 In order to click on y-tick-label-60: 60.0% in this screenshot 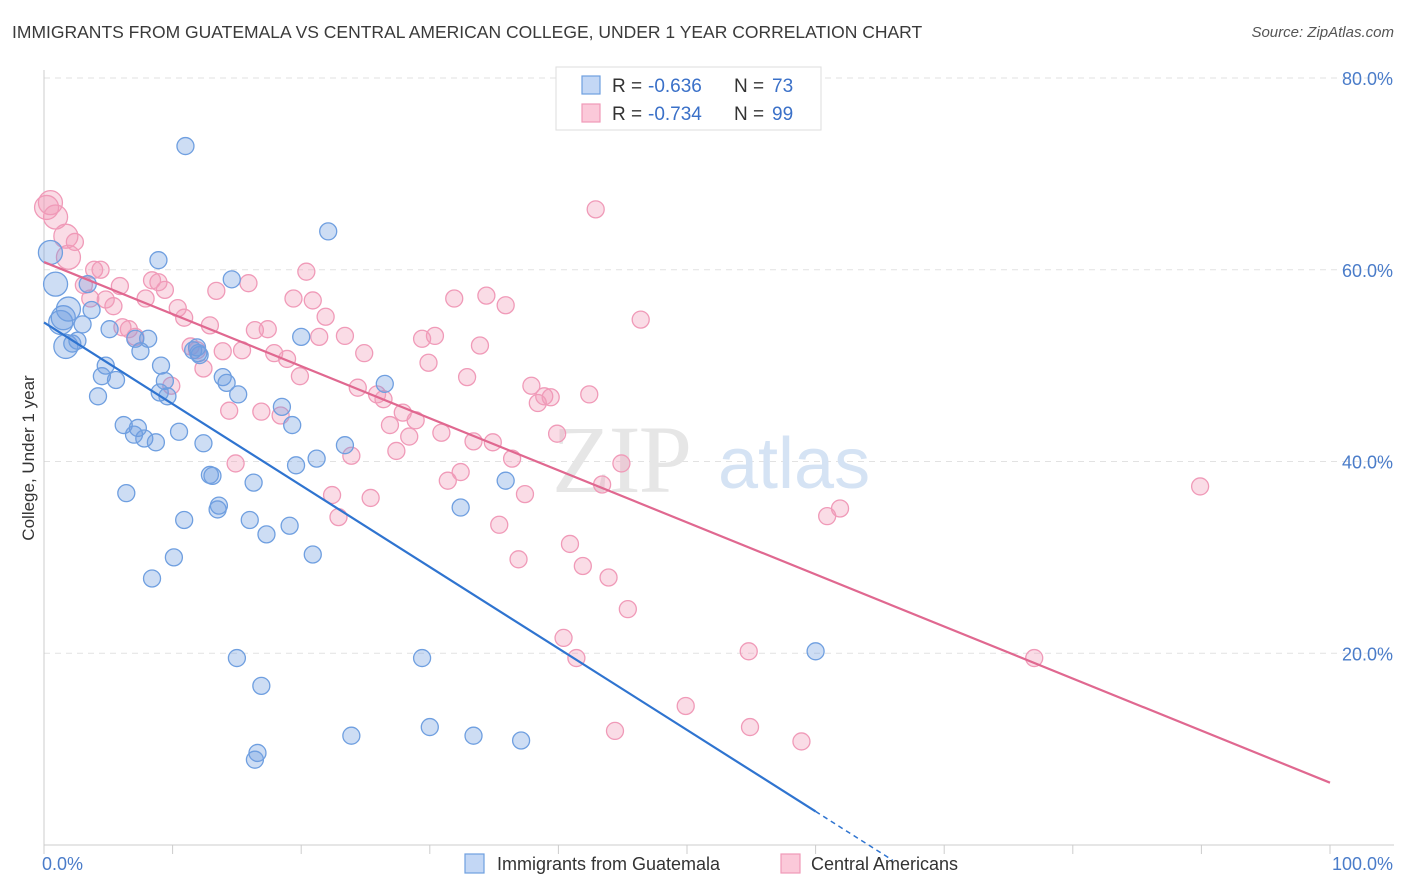, I will do `click(1367, 271)`.